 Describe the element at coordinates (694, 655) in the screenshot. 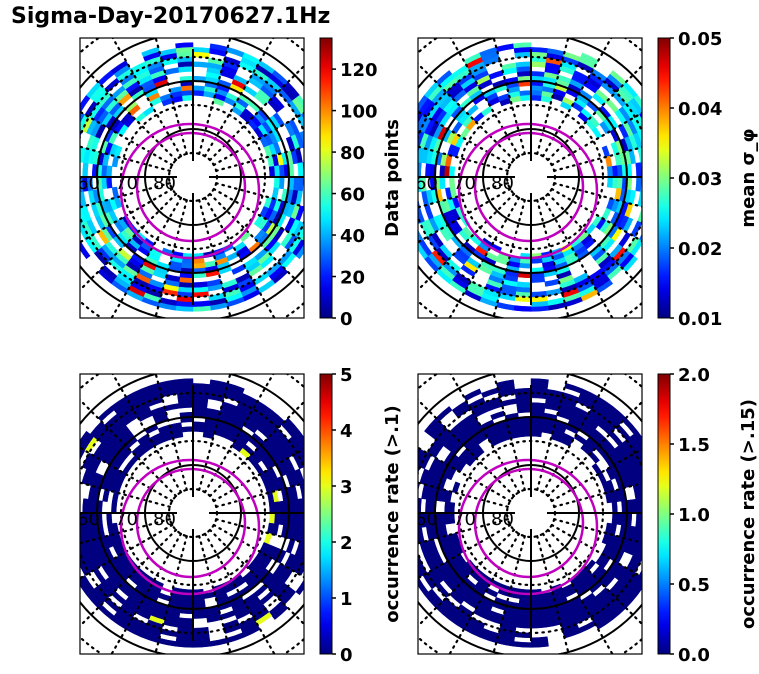

I see `colorbar-tick-label: 0.0` at that location.